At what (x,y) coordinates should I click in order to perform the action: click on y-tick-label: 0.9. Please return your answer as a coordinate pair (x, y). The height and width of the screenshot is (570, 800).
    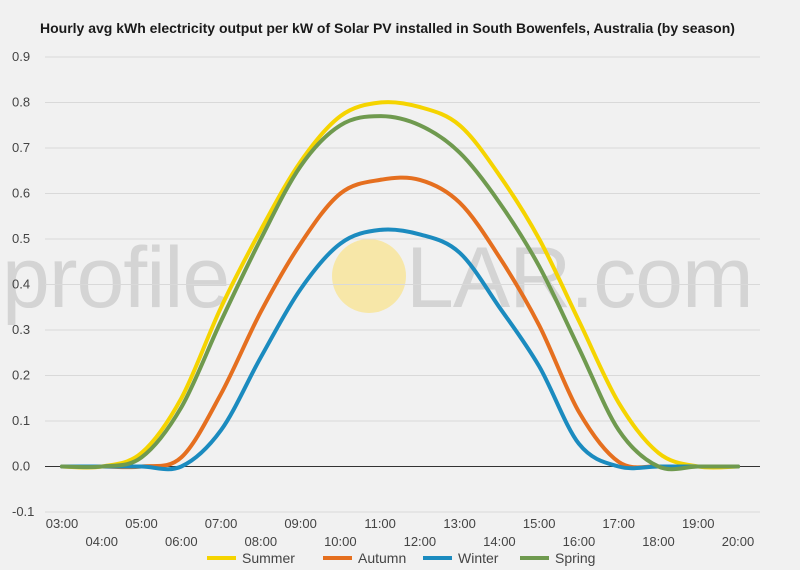
    Looking at the image, I should click on (21, 56).